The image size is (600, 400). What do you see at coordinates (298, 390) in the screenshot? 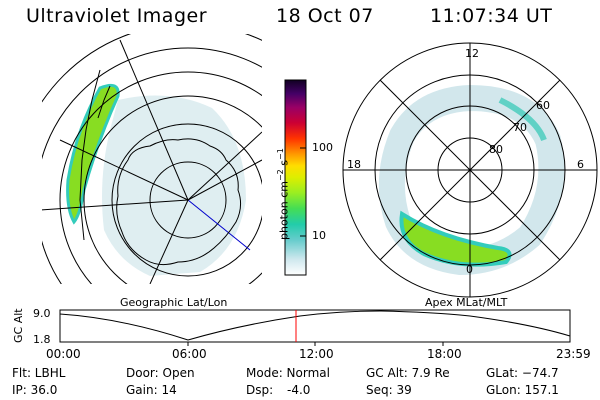
I see `dsp-value: -4.0` at bounding box center [298, 390].